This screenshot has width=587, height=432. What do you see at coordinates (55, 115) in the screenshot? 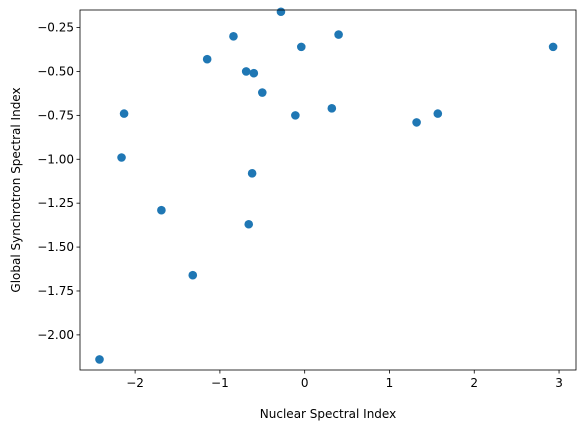
I see `y-tick-label: −0.75` at bounding box center [55, 115].